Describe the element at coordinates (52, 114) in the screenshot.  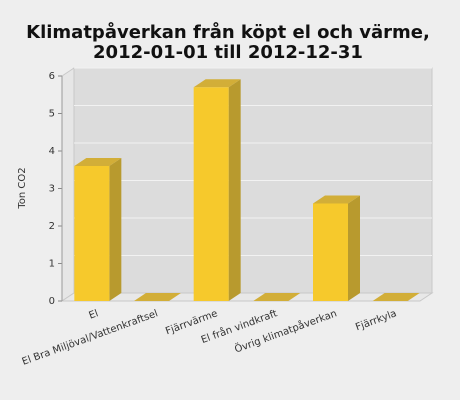
I see `y-tick-label: 5` at that location.